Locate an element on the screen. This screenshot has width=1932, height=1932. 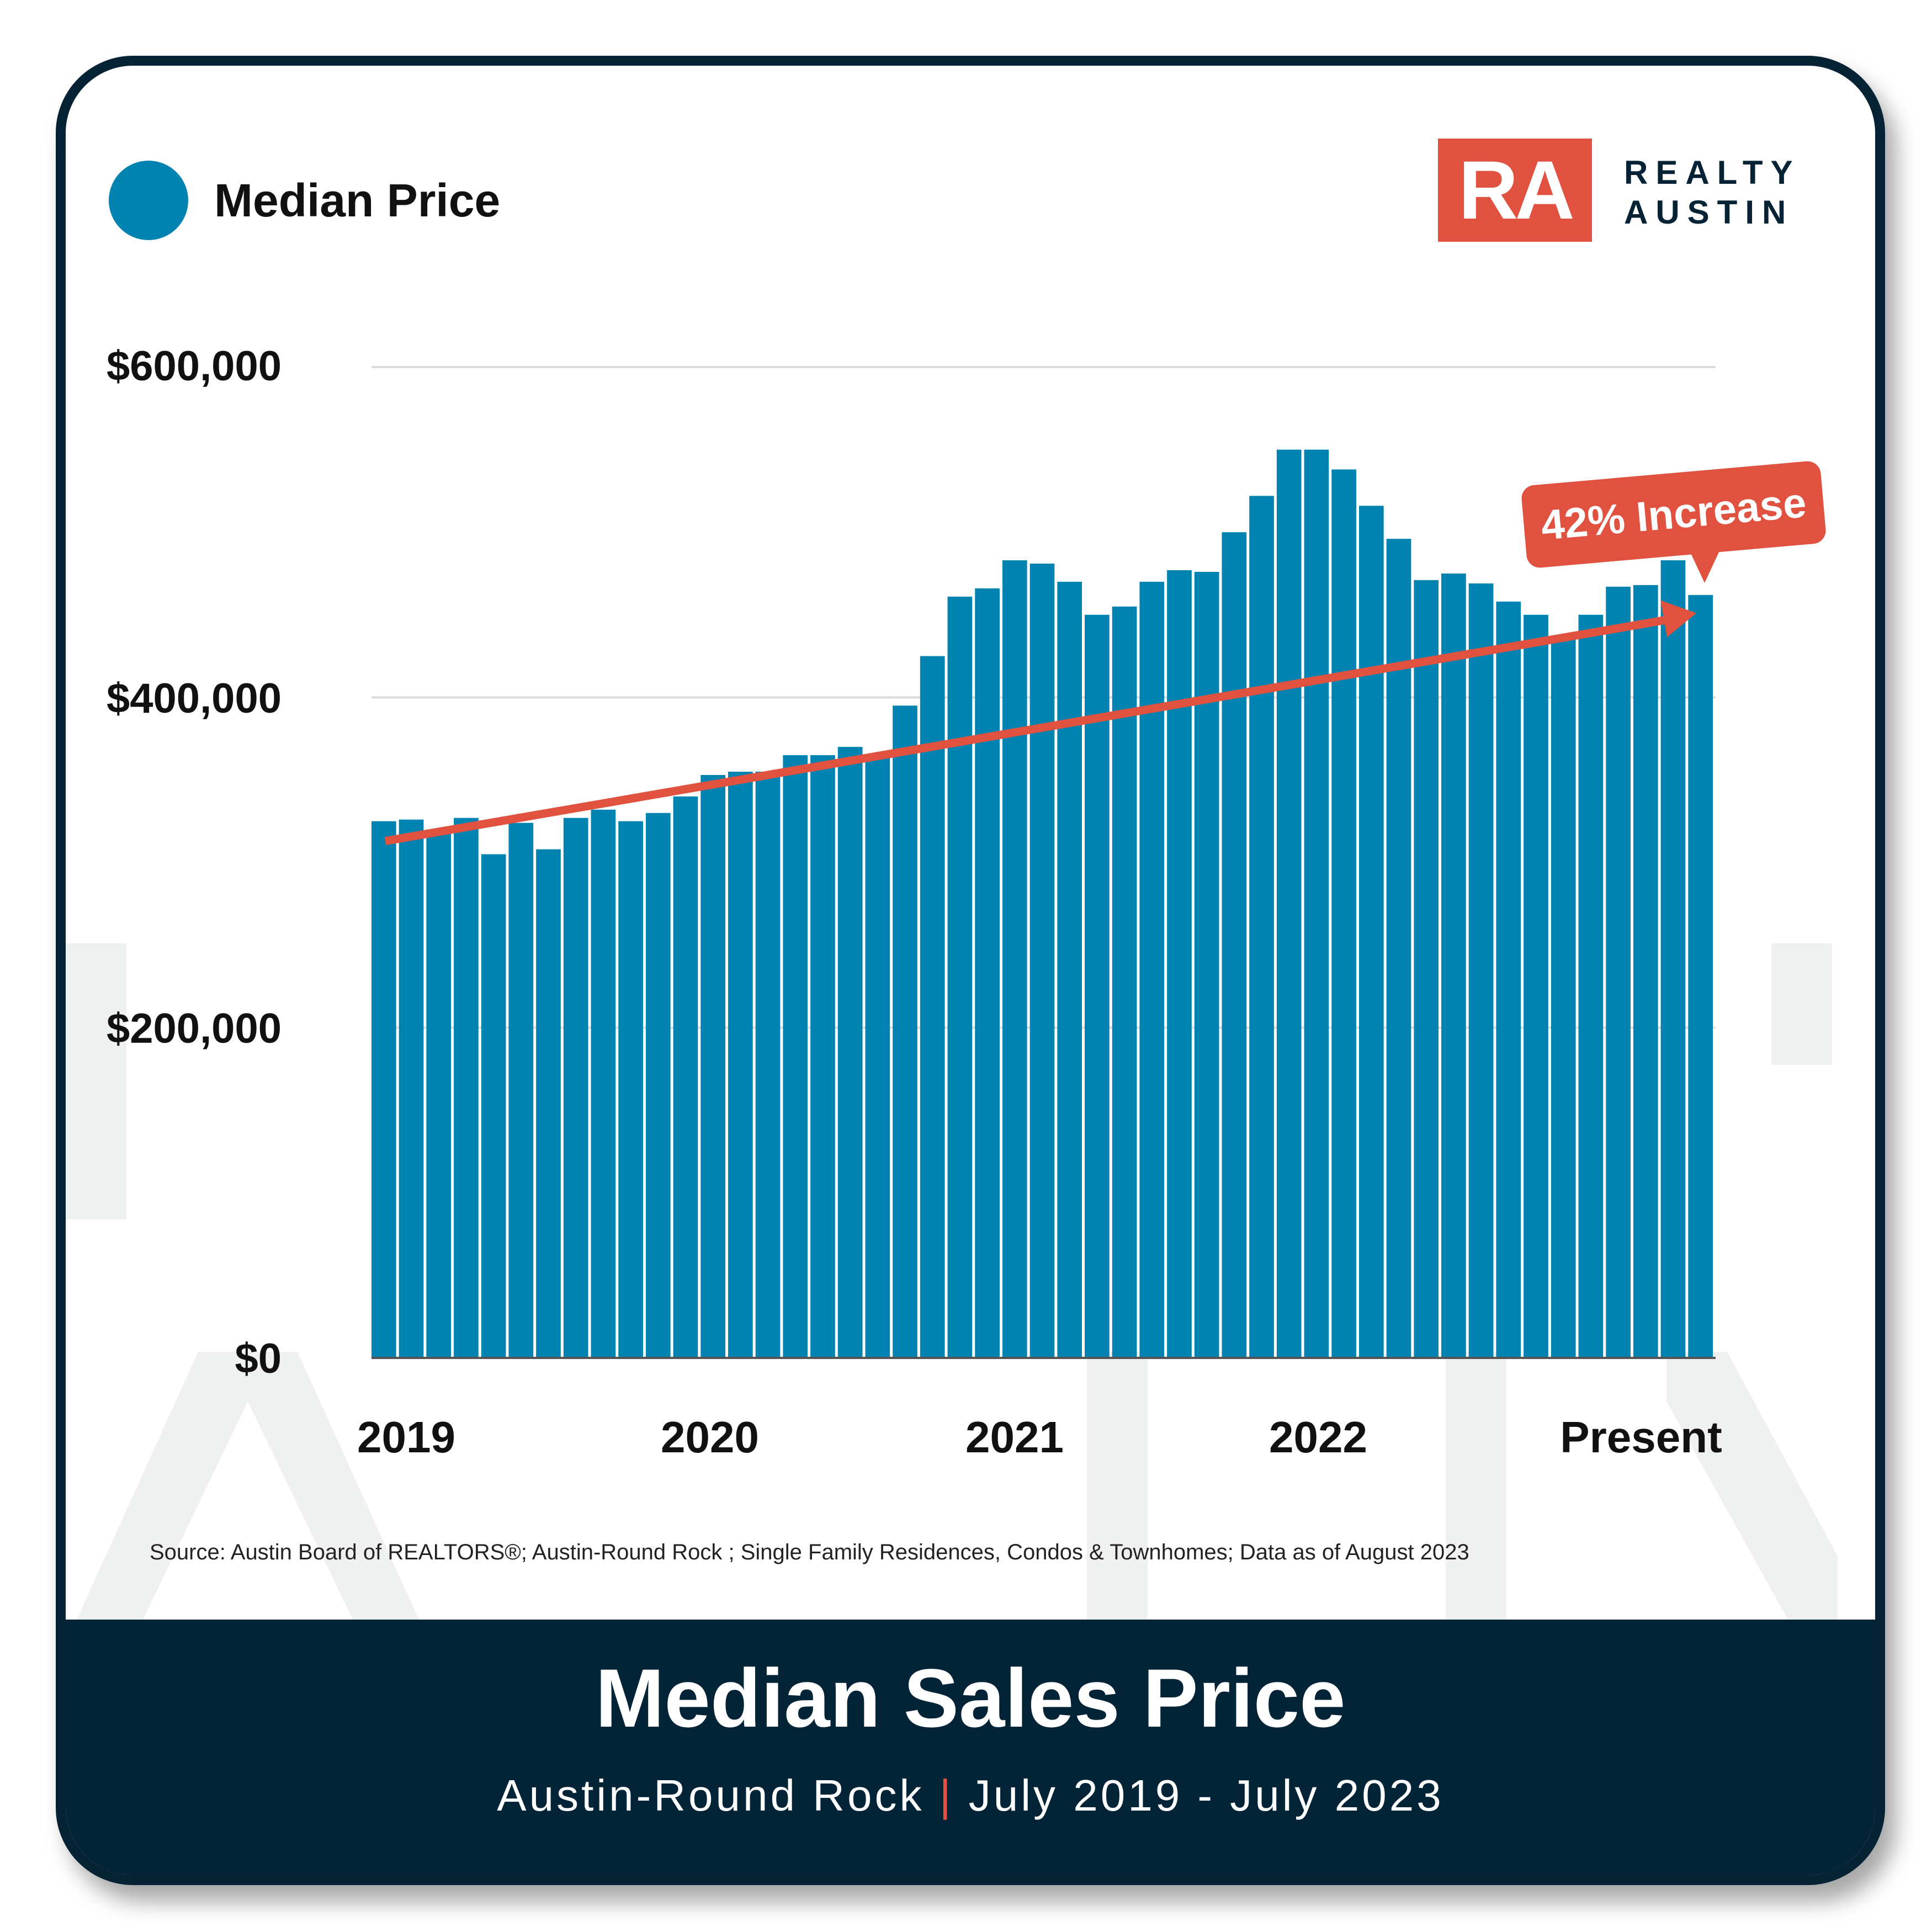
subtitle-period: July 2019 - July 2023 is located at coordinates (1206, 1796).